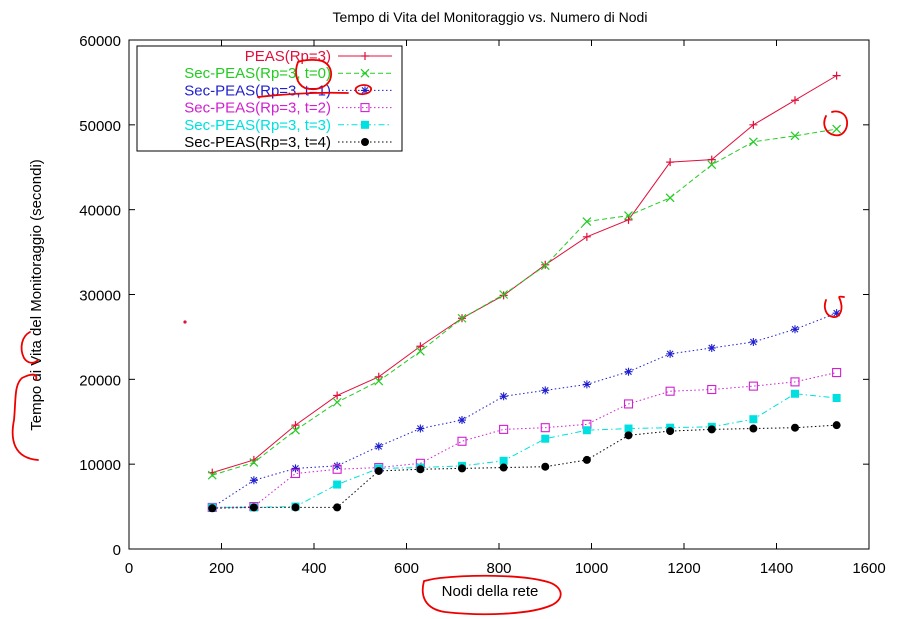 The width and height of the screenshot is (906, 619). What do you see at coordinates (257, 73) in the screenshot?
I see `legend-label-1: Sec-PEAS(Rp=3, t=0)` at bounding box center [257, 73].